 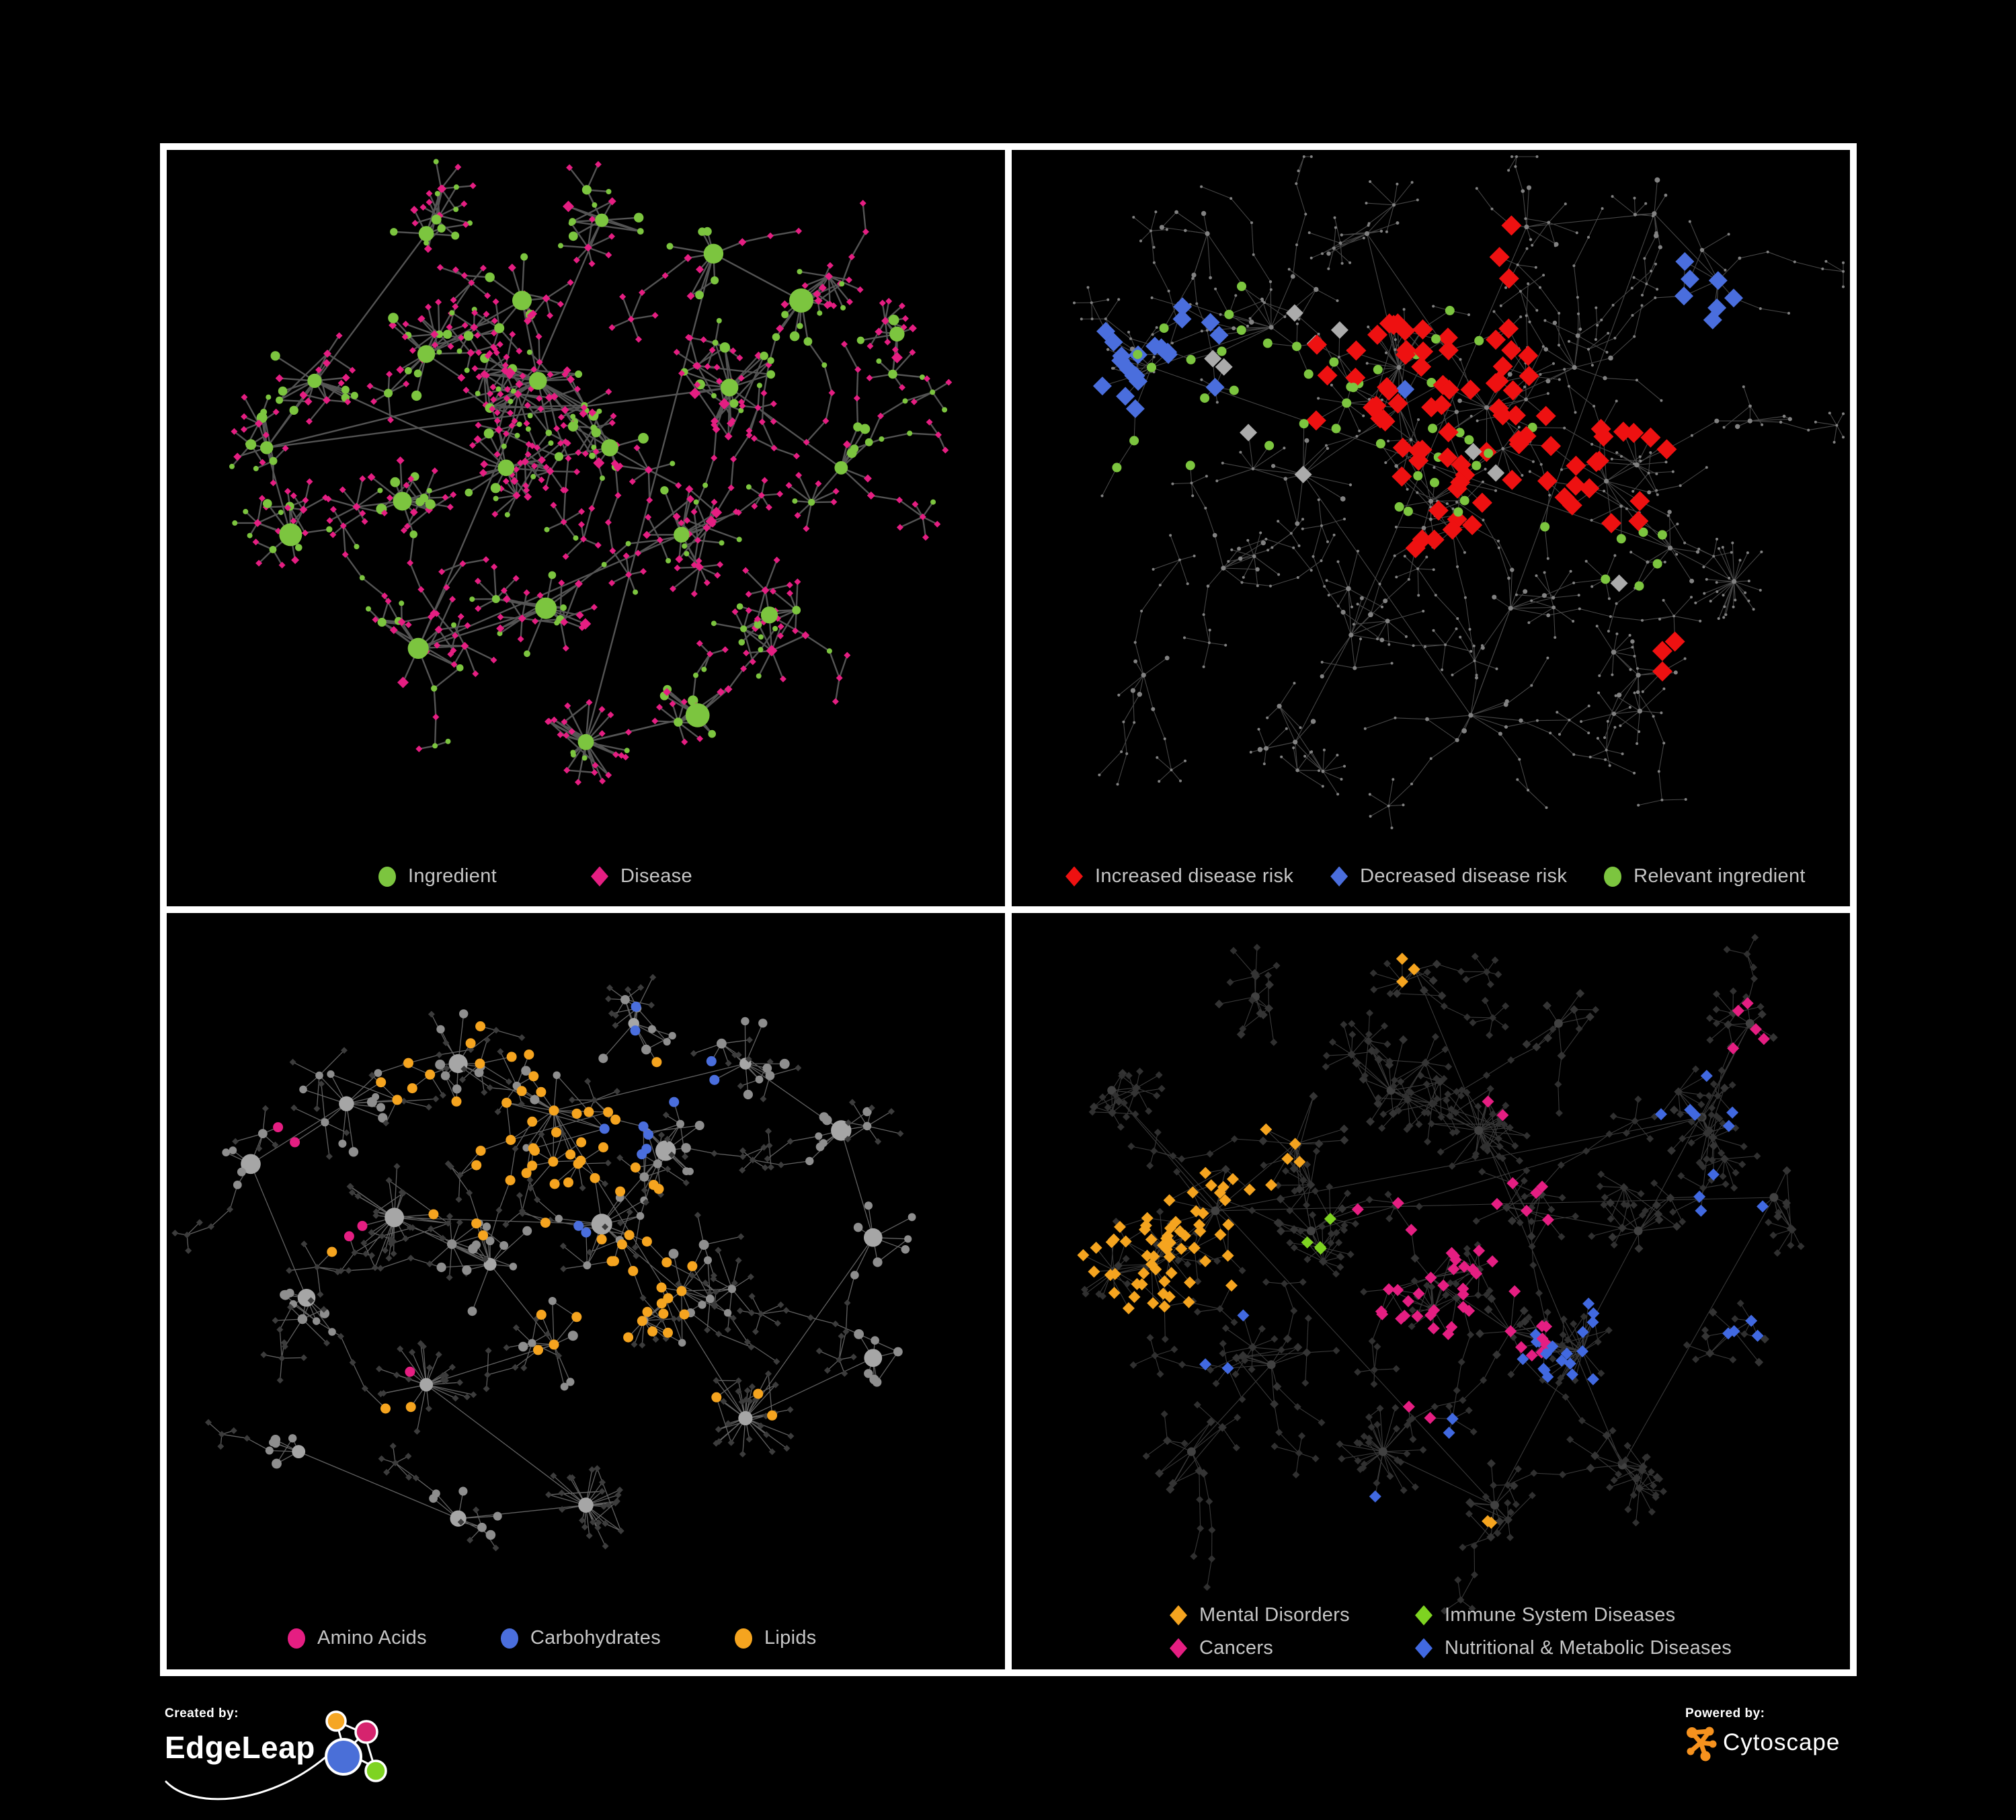 What do you see at coordinates (1194, 876) in the screenshot?
I see `legend-label-increased-risk: Increased disease risk` at bounding box center [1194, 876].